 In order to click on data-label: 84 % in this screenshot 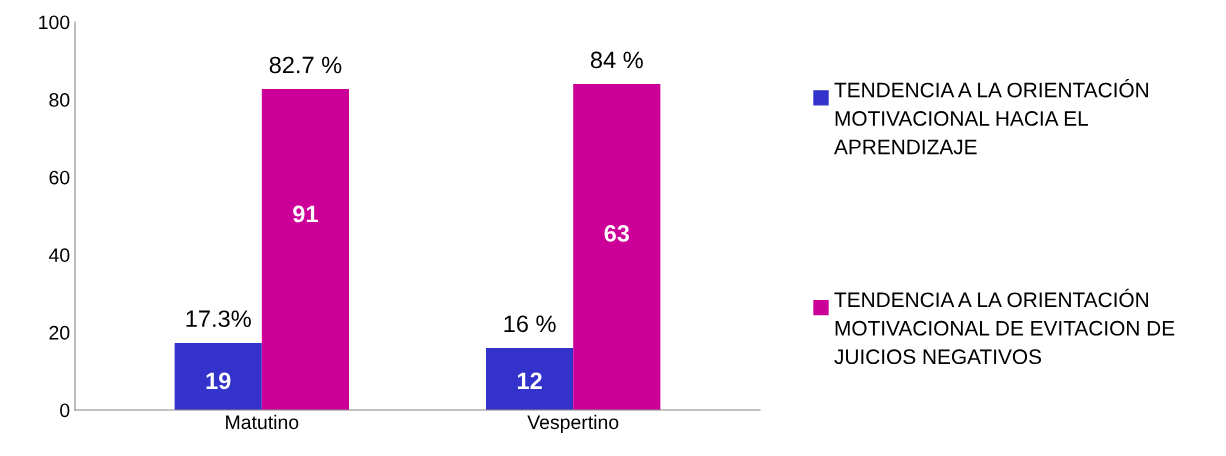, I will do `click(616, 60)`.